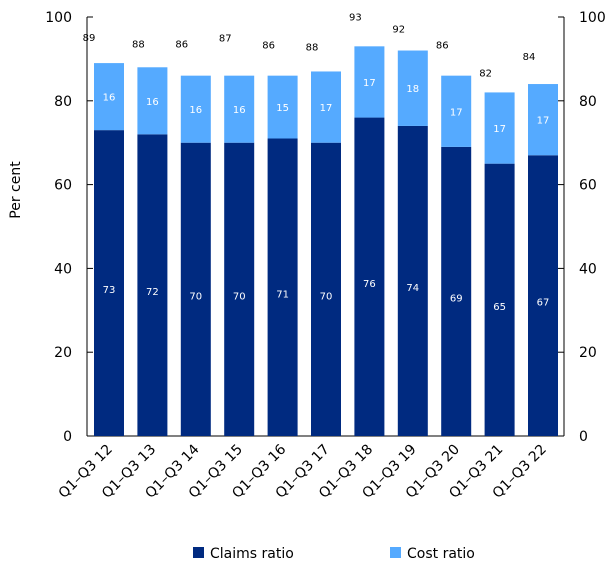 The width and height of the screenshot is (608, 566). I want to click on y-tick-label-left: 60, so click(63, 186).